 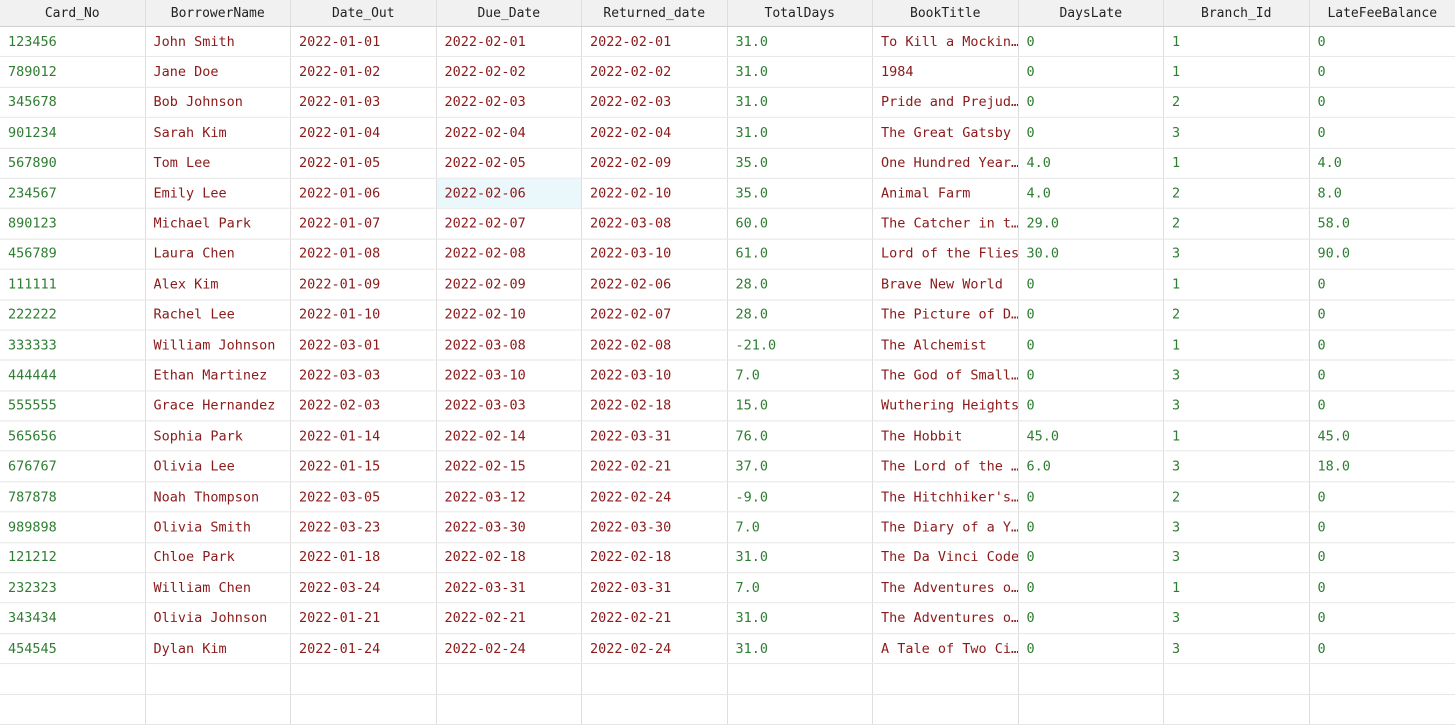 What do you see at coordinates (364, 406) in the screenshot?
I see `cell-date-out: 2022-02-03` at bounding box center [364, 406].